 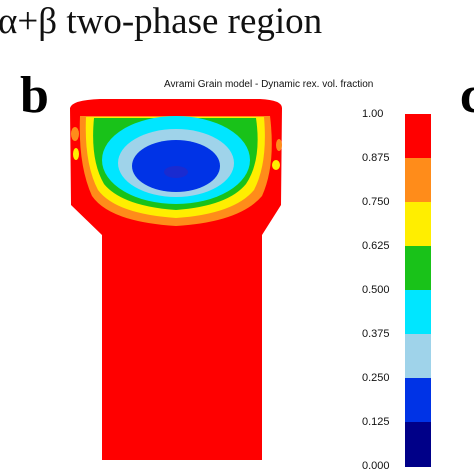 I want to click on corner-feature-right, so click(x=279, y=145).